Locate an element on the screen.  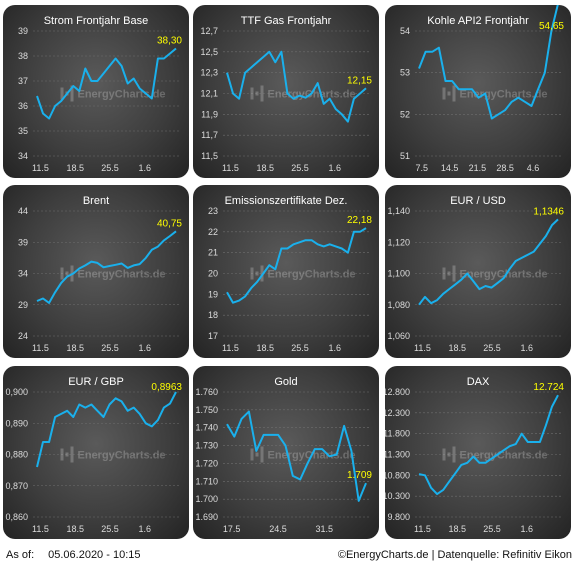
y-tick-label: 53 is located at coordinates (405, 73).